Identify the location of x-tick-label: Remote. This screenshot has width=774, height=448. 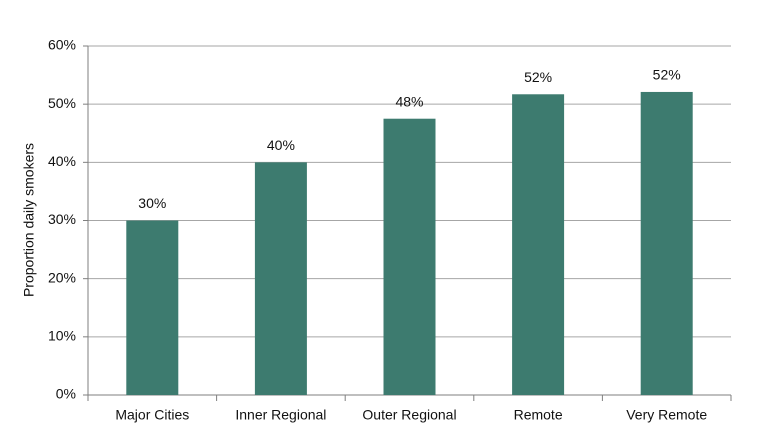
(538, 415).